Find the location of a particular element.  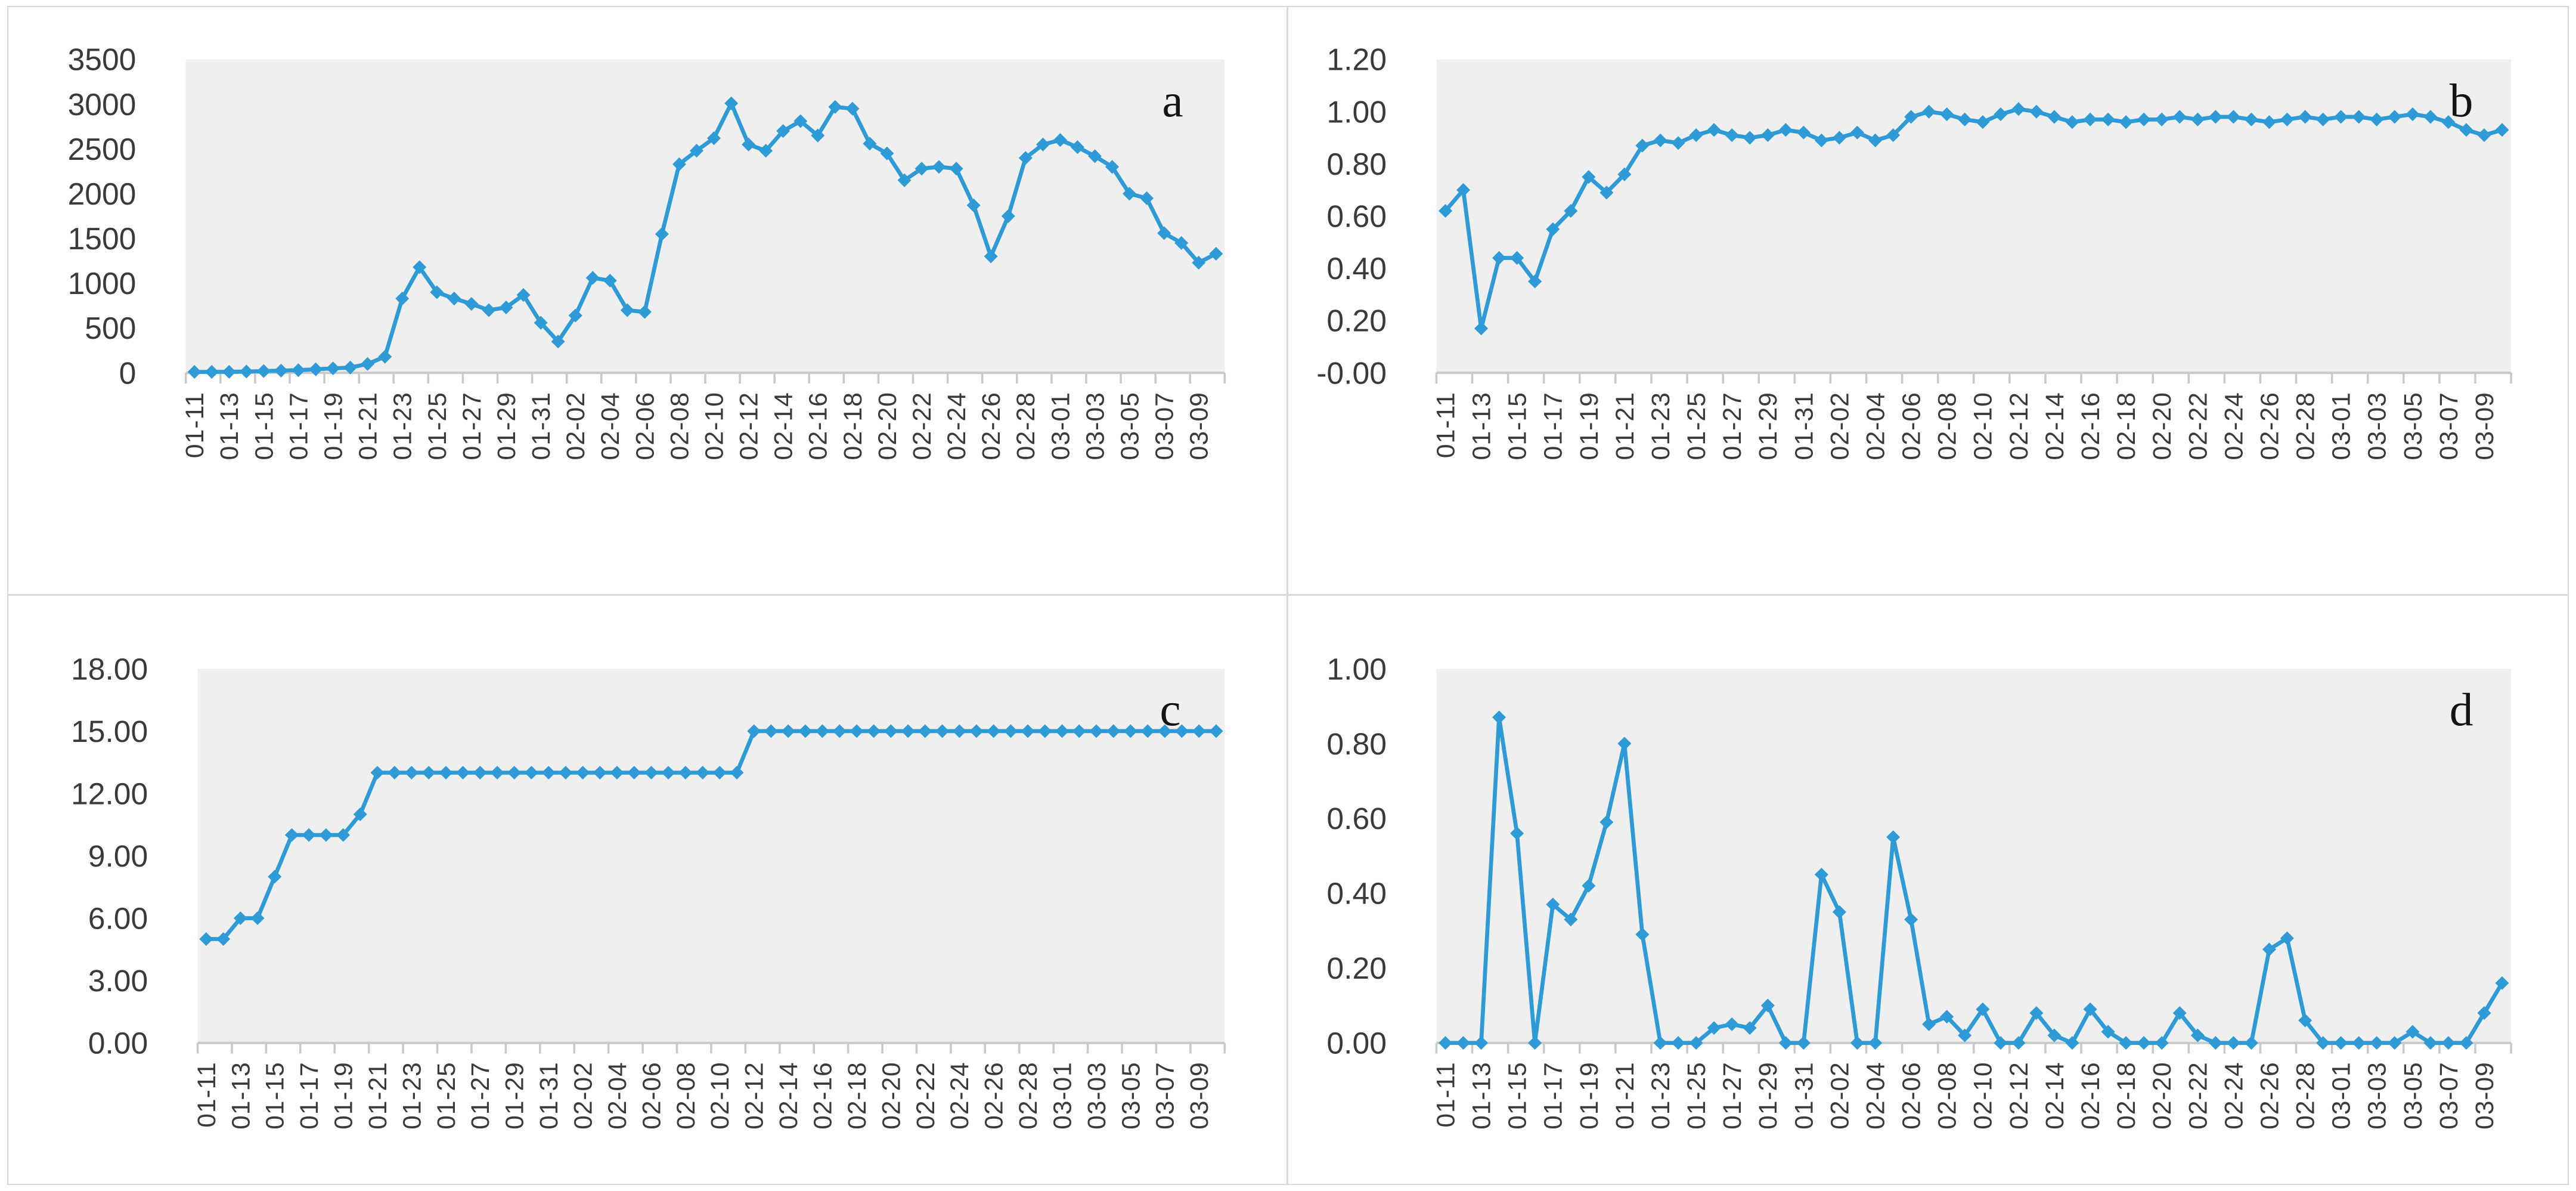

y-axis-label: 12.00 is located at coordinates (109, 793).